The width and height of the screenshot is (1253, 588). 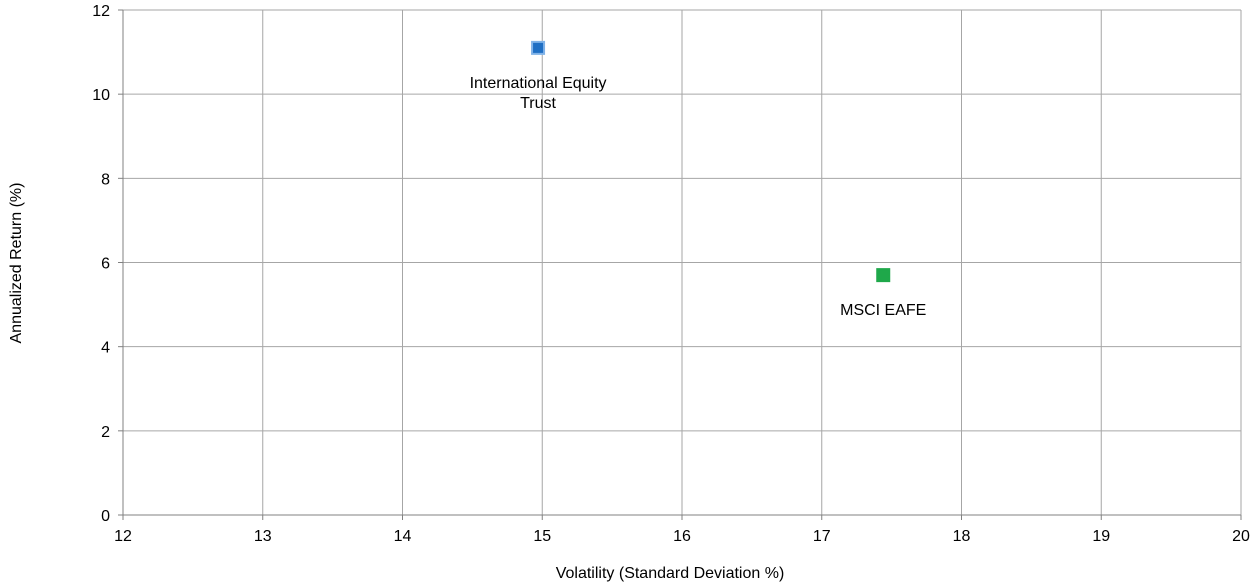 I want to click on y-tick-label: 2, so click(x=105, y=432).